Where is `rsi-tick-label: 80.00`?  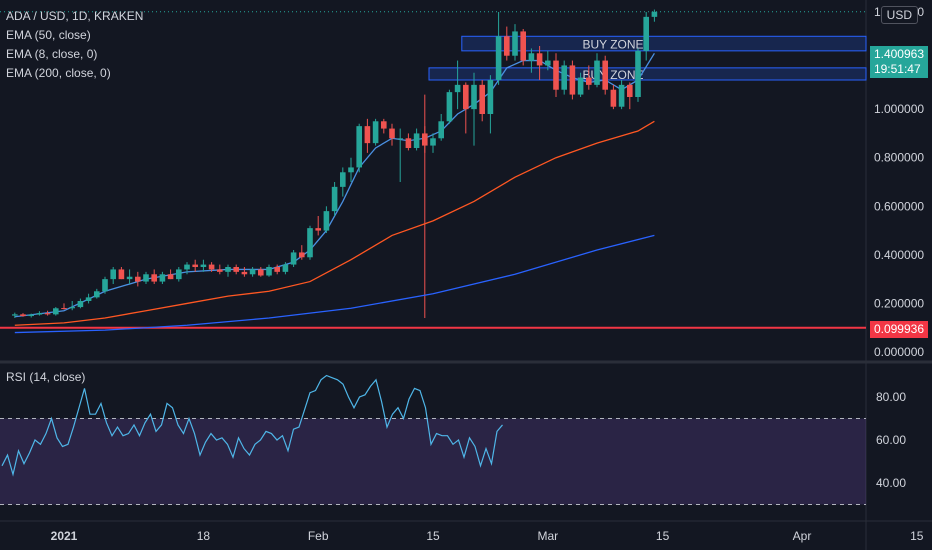
rsi-tick-label: 80.00 is located at coordinates (891, 397).